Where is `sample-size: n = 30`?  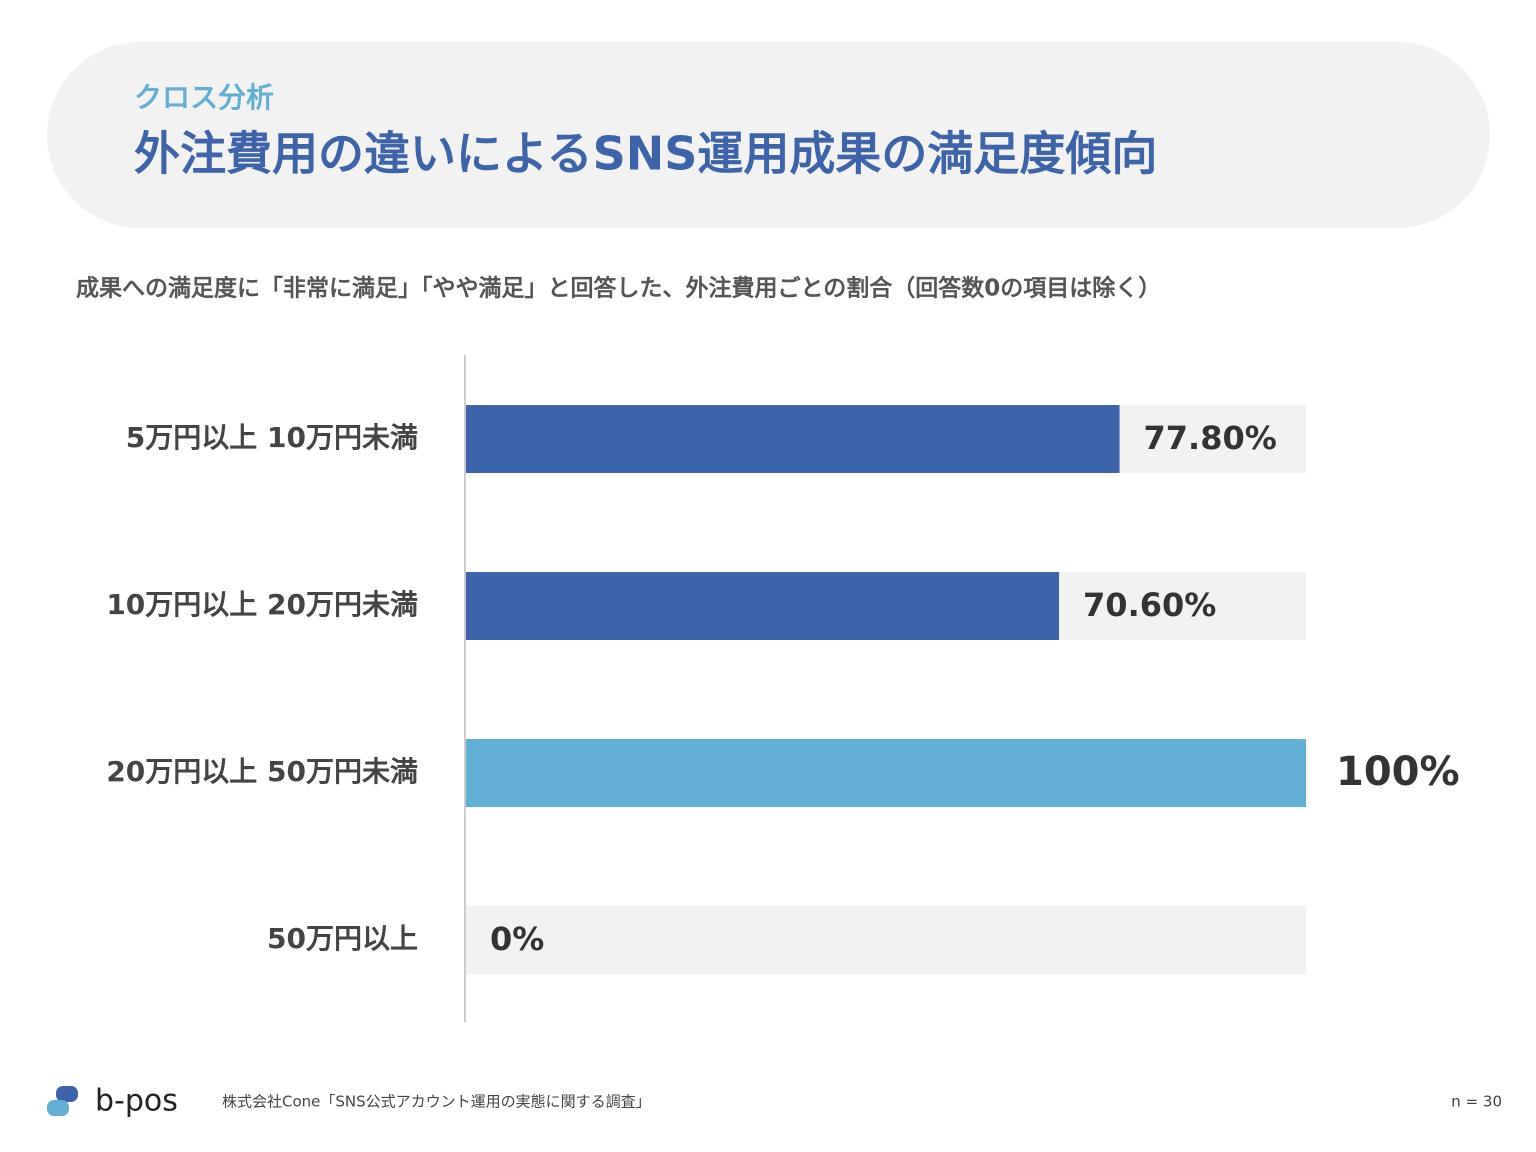
sample-size: n = 30 is located at coordinates (1476, 1102).